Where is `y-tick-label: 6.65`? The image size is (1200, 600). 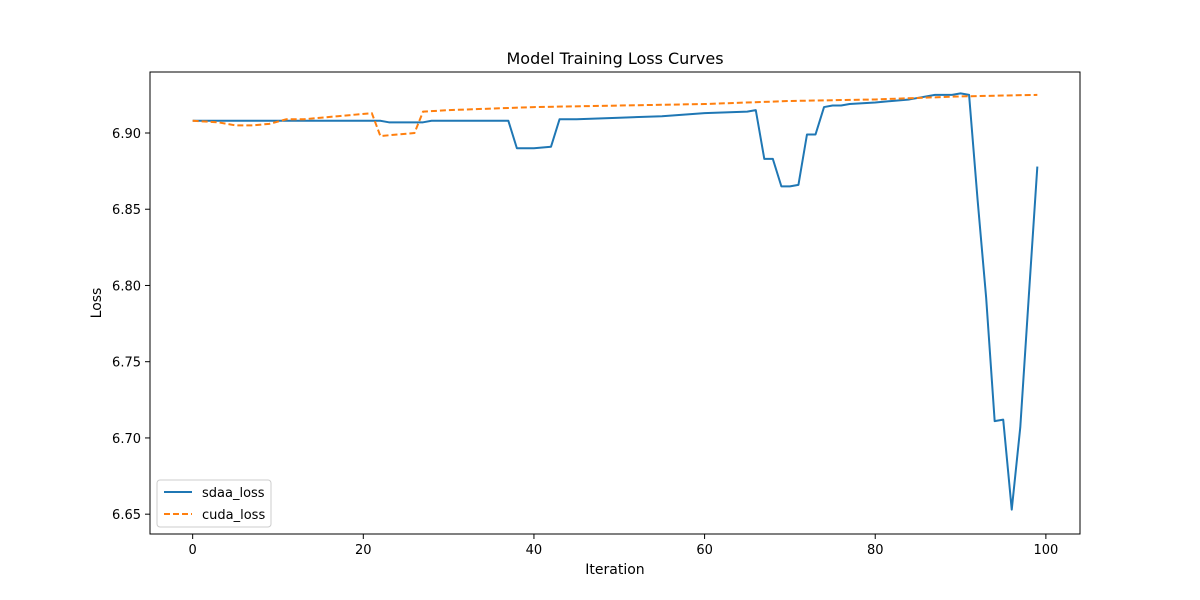 y-tick-label: 6.65 is located at coordinates (126, 515).